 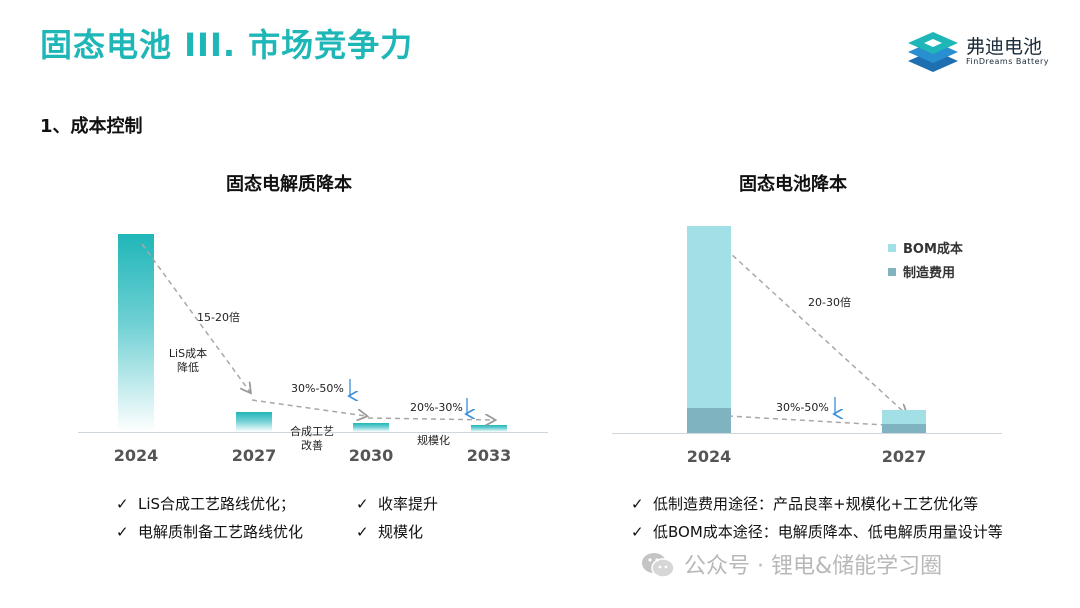 I want to click on logo-chinese-name: 弗迪电池, so click(x=1004, y=47).